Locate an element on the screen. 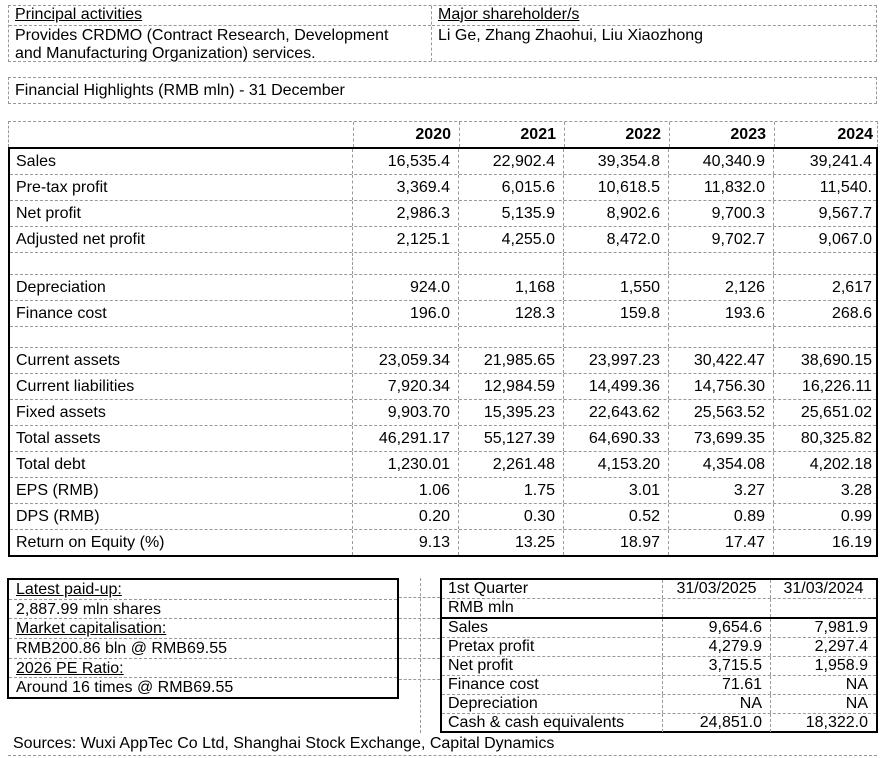 The image size is (884, 758). quarter-row-value1: 24,851.0 is located at coordinates (716, 723).